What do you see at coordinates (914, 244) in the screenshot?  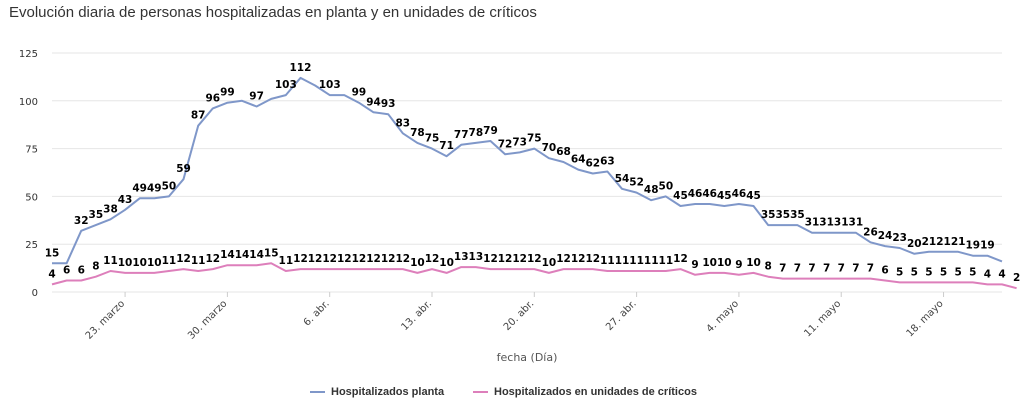 I see `data-label: 20` at bounding box center [914, 244].